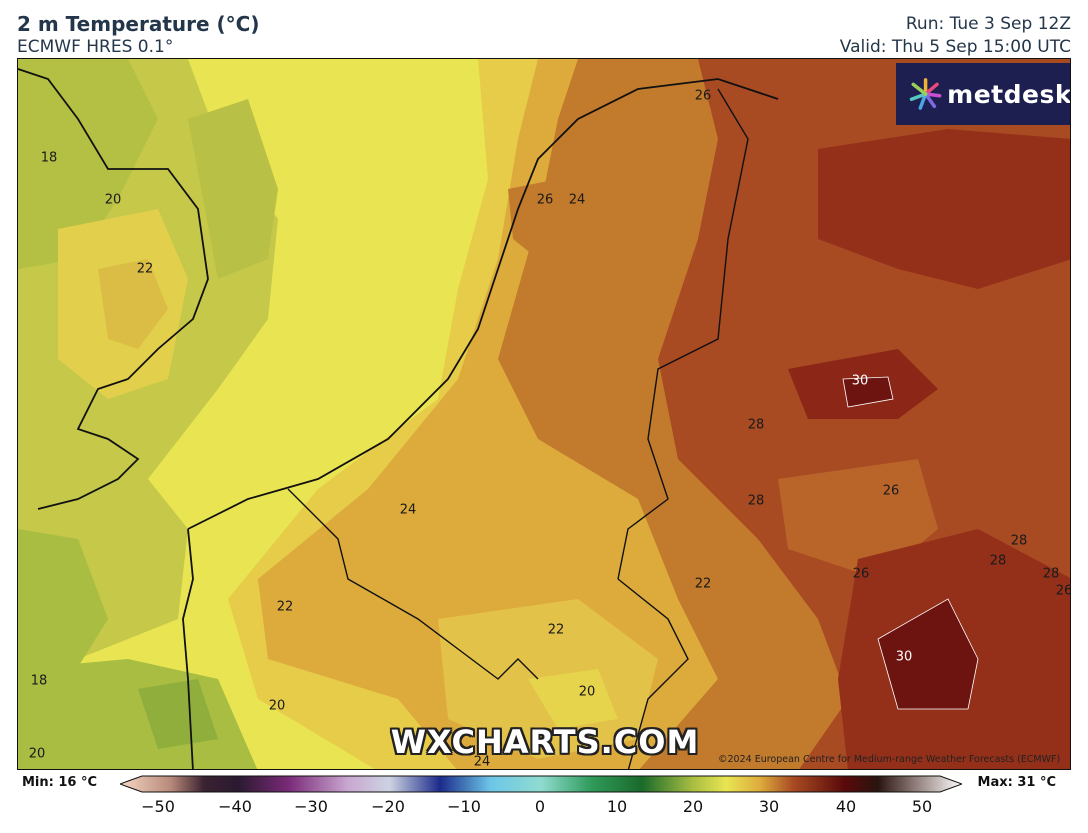  Describe the element at coordinates (95, 47) in the screenshot. I see `model-subtitle: ECMWF HRES 0.1°` at that location.